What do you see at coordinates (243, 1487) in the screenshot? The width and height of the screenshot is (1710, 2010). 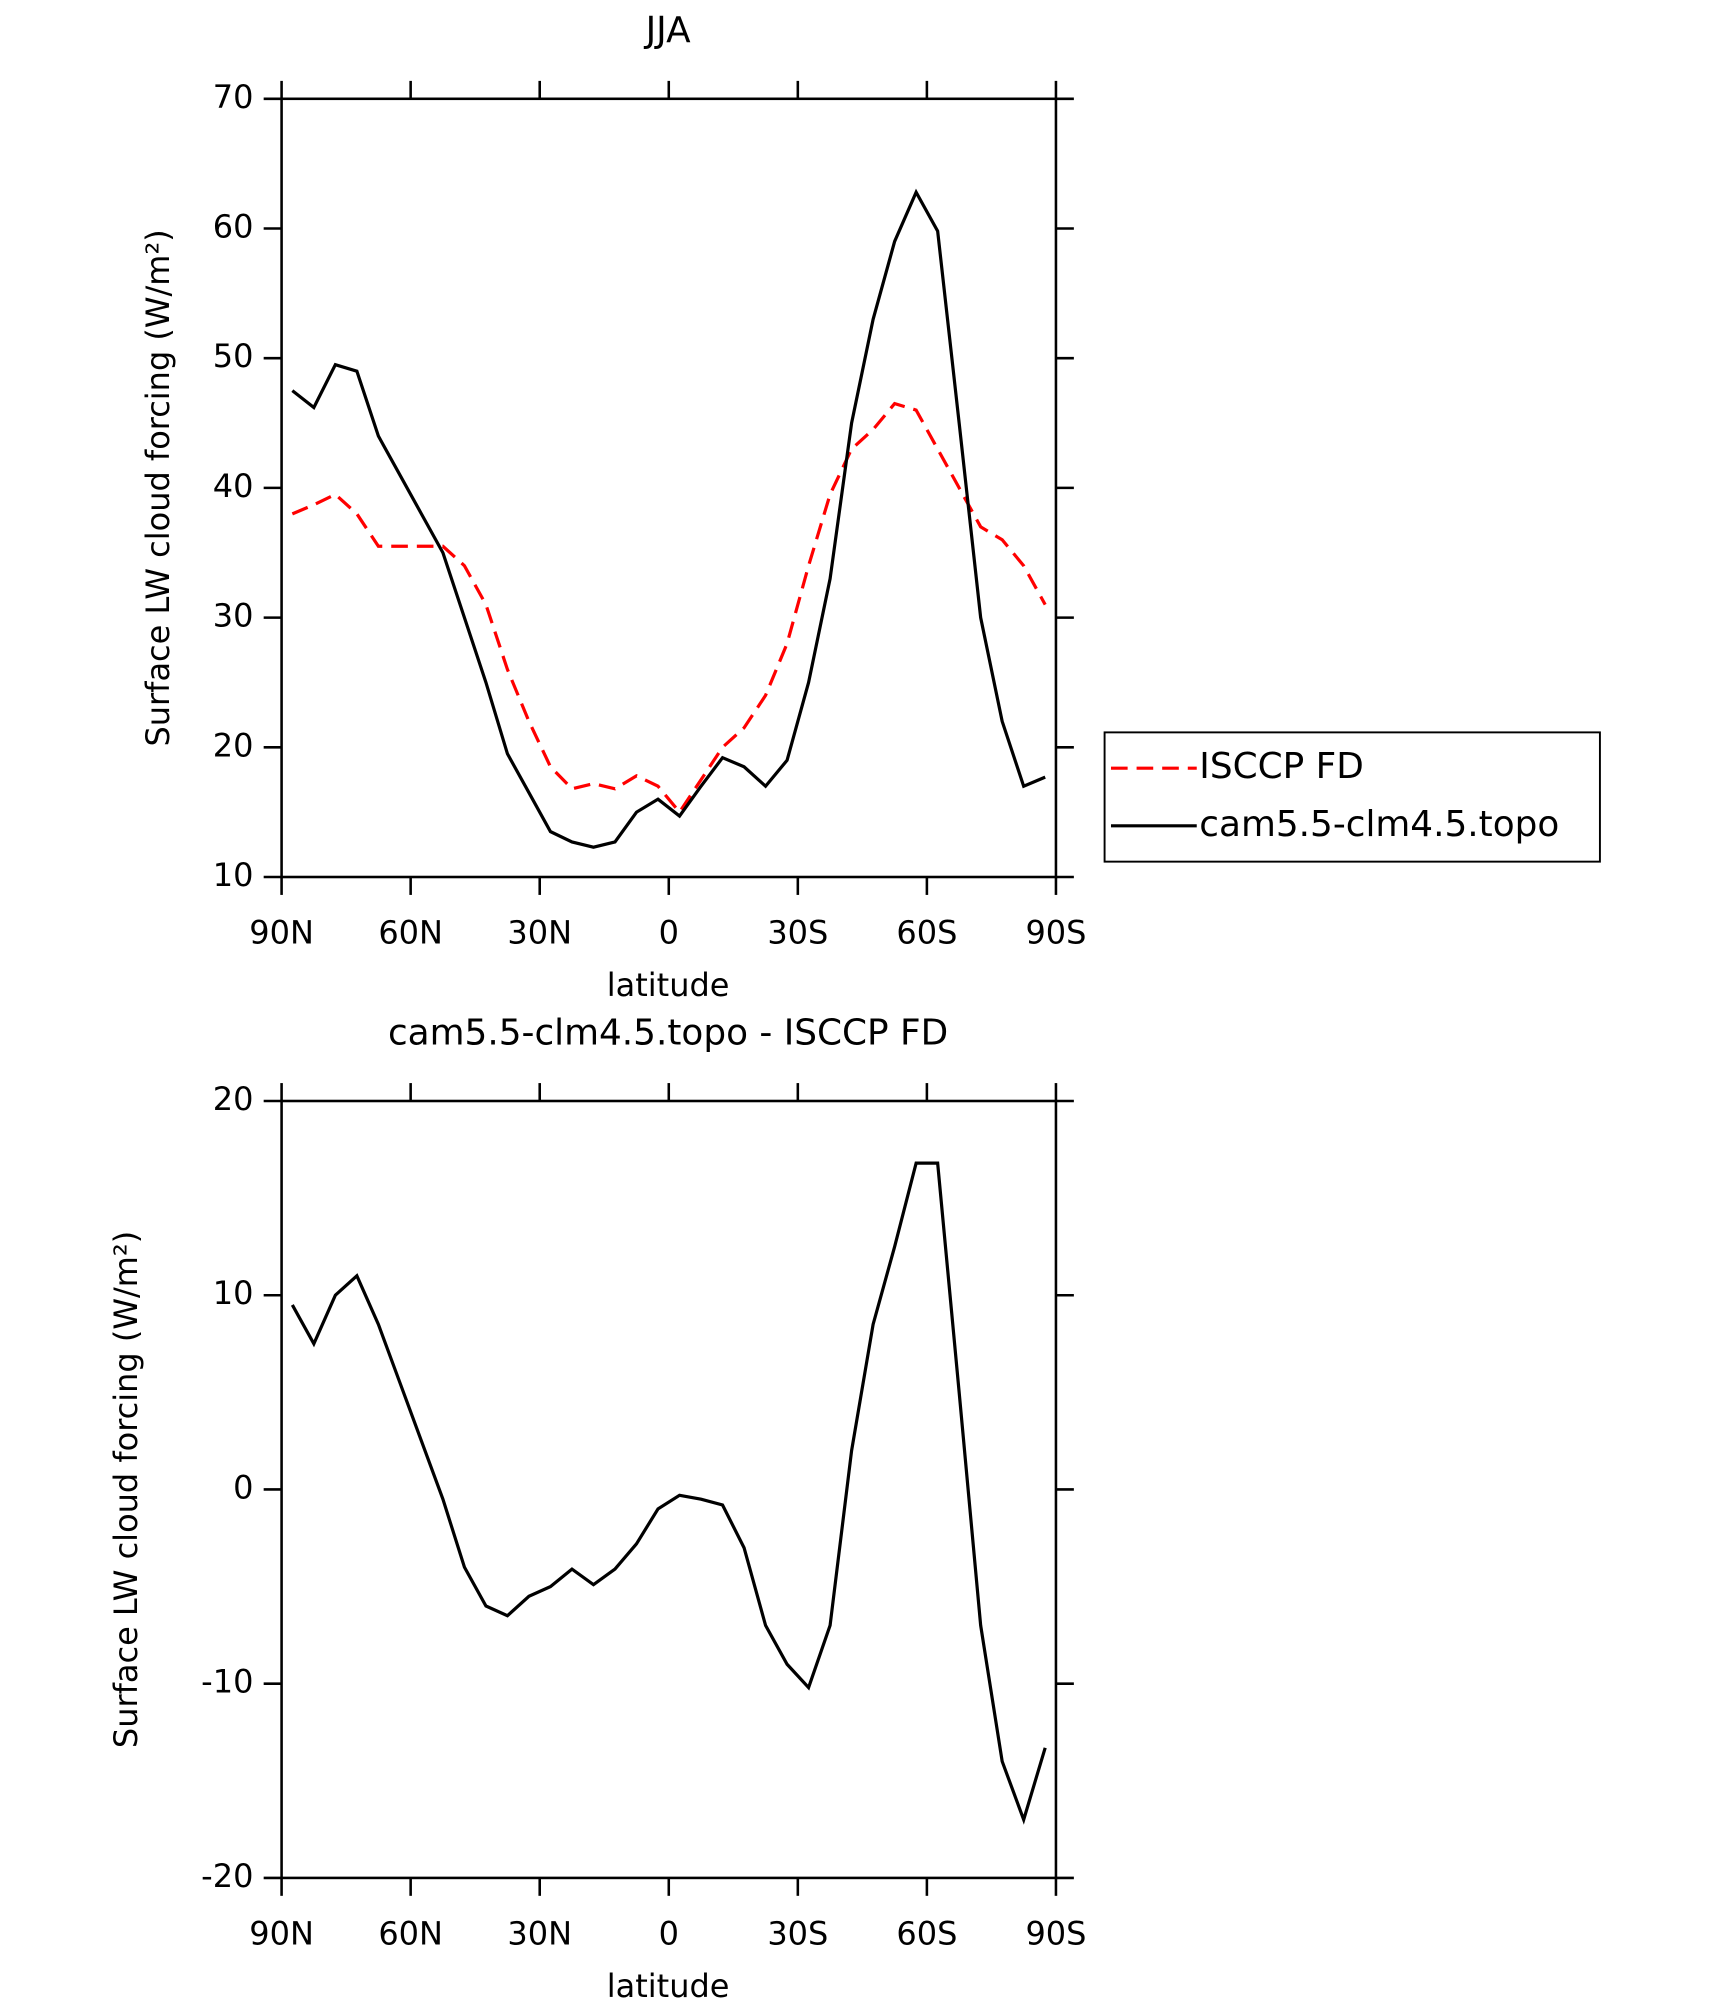 I see `y-tick-label: 0` at bounding box center [243, 1487].